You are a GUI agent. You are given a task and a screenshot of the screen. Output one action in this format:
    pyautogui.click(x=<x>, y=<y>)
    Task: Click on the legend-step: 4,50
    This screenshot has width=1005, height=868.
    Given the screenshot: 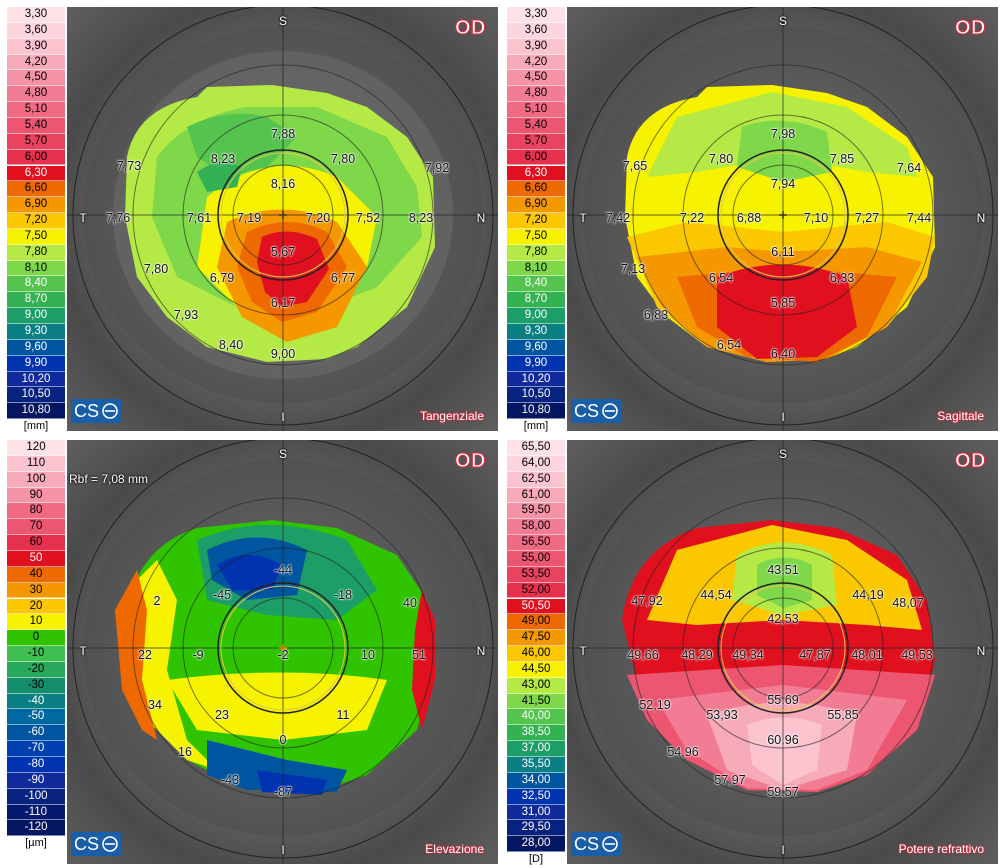 What is the action you would take?
    pyautogui.click(x=536, y=78)
    